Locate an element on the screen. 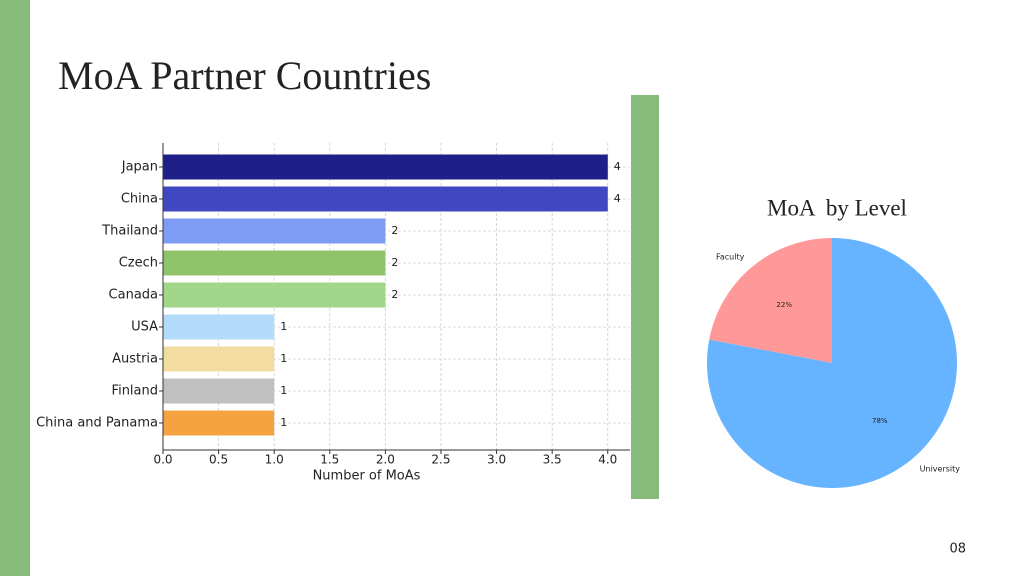 The image size is (1024, 576). x-tick-label: 1.0 is located at coordinates (274, 460).